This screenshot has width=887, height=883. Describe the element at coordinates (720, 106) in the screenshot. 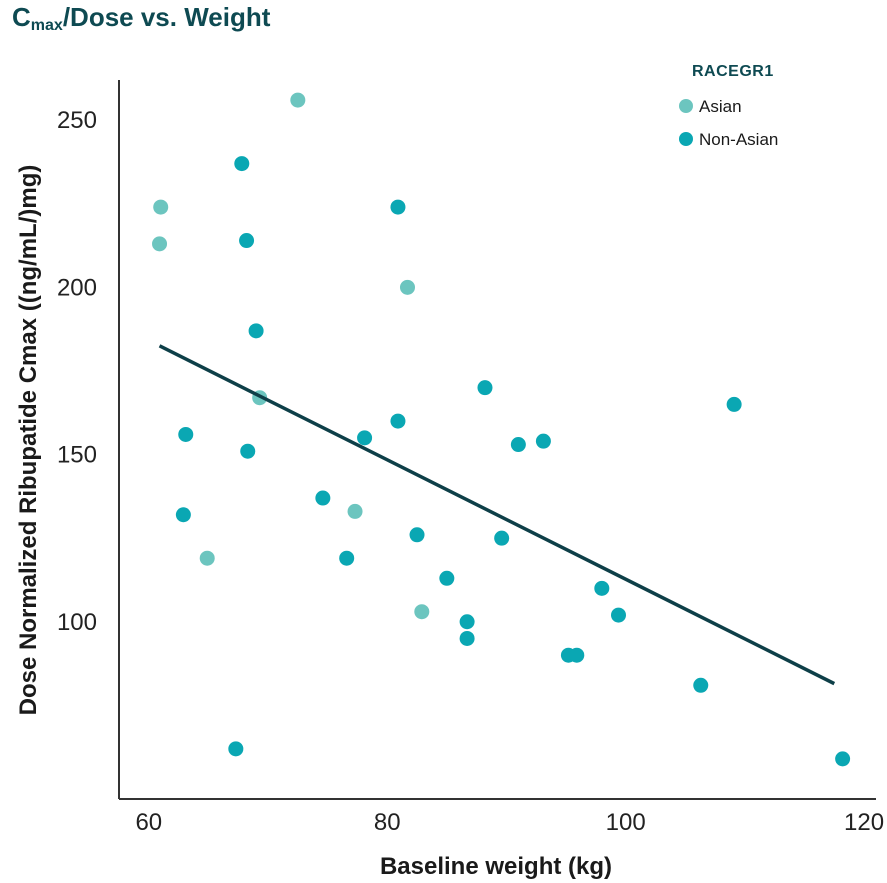

I see `legend-label-asian: Asian` at that location.